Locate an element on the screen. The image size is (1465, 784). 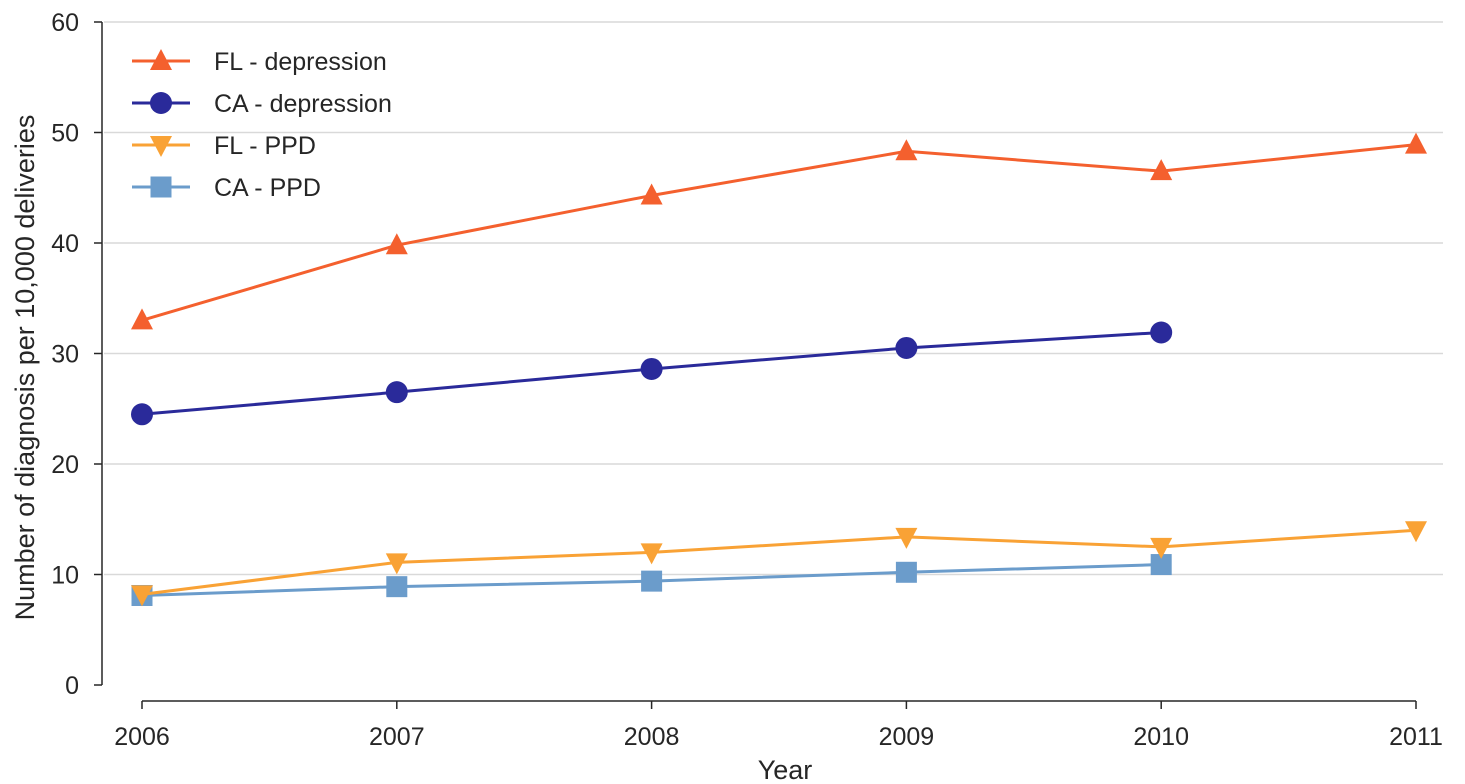
legend-label: FL - PPD is located at coordinates (265, 146).